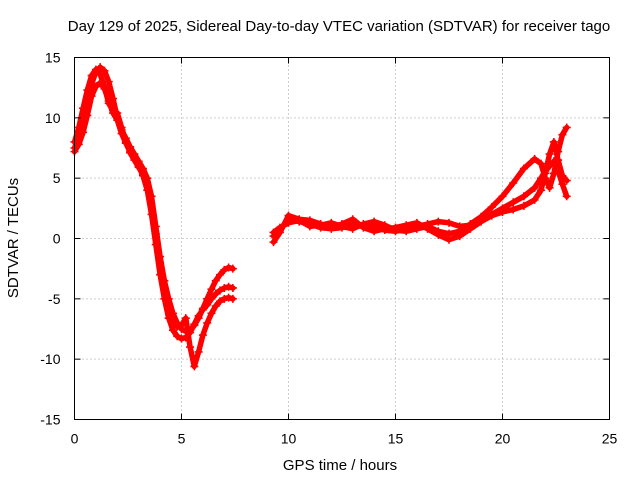 This screenshot has height=480, width=640. I want to click on y-tick-label: 15, so click(53, 58).